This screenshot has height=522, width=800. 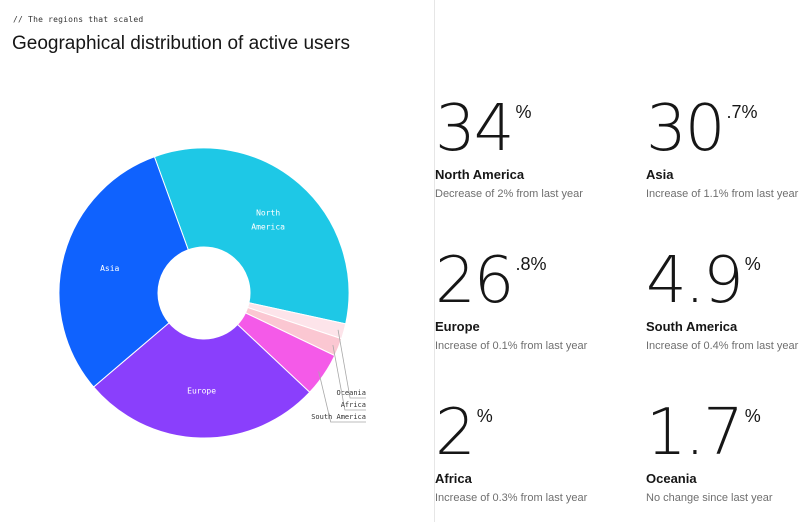 What do you see at coordinates (123, 272) in the screenshot?
I see `slice-asia` at bounding box center [123, 272].